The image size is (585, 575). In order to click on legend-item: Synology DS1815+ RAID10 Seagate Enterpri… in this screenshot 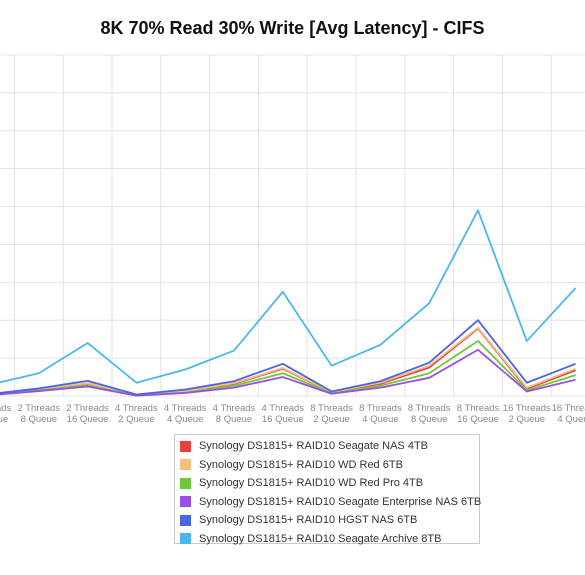, I will do `click(331, 502)`.